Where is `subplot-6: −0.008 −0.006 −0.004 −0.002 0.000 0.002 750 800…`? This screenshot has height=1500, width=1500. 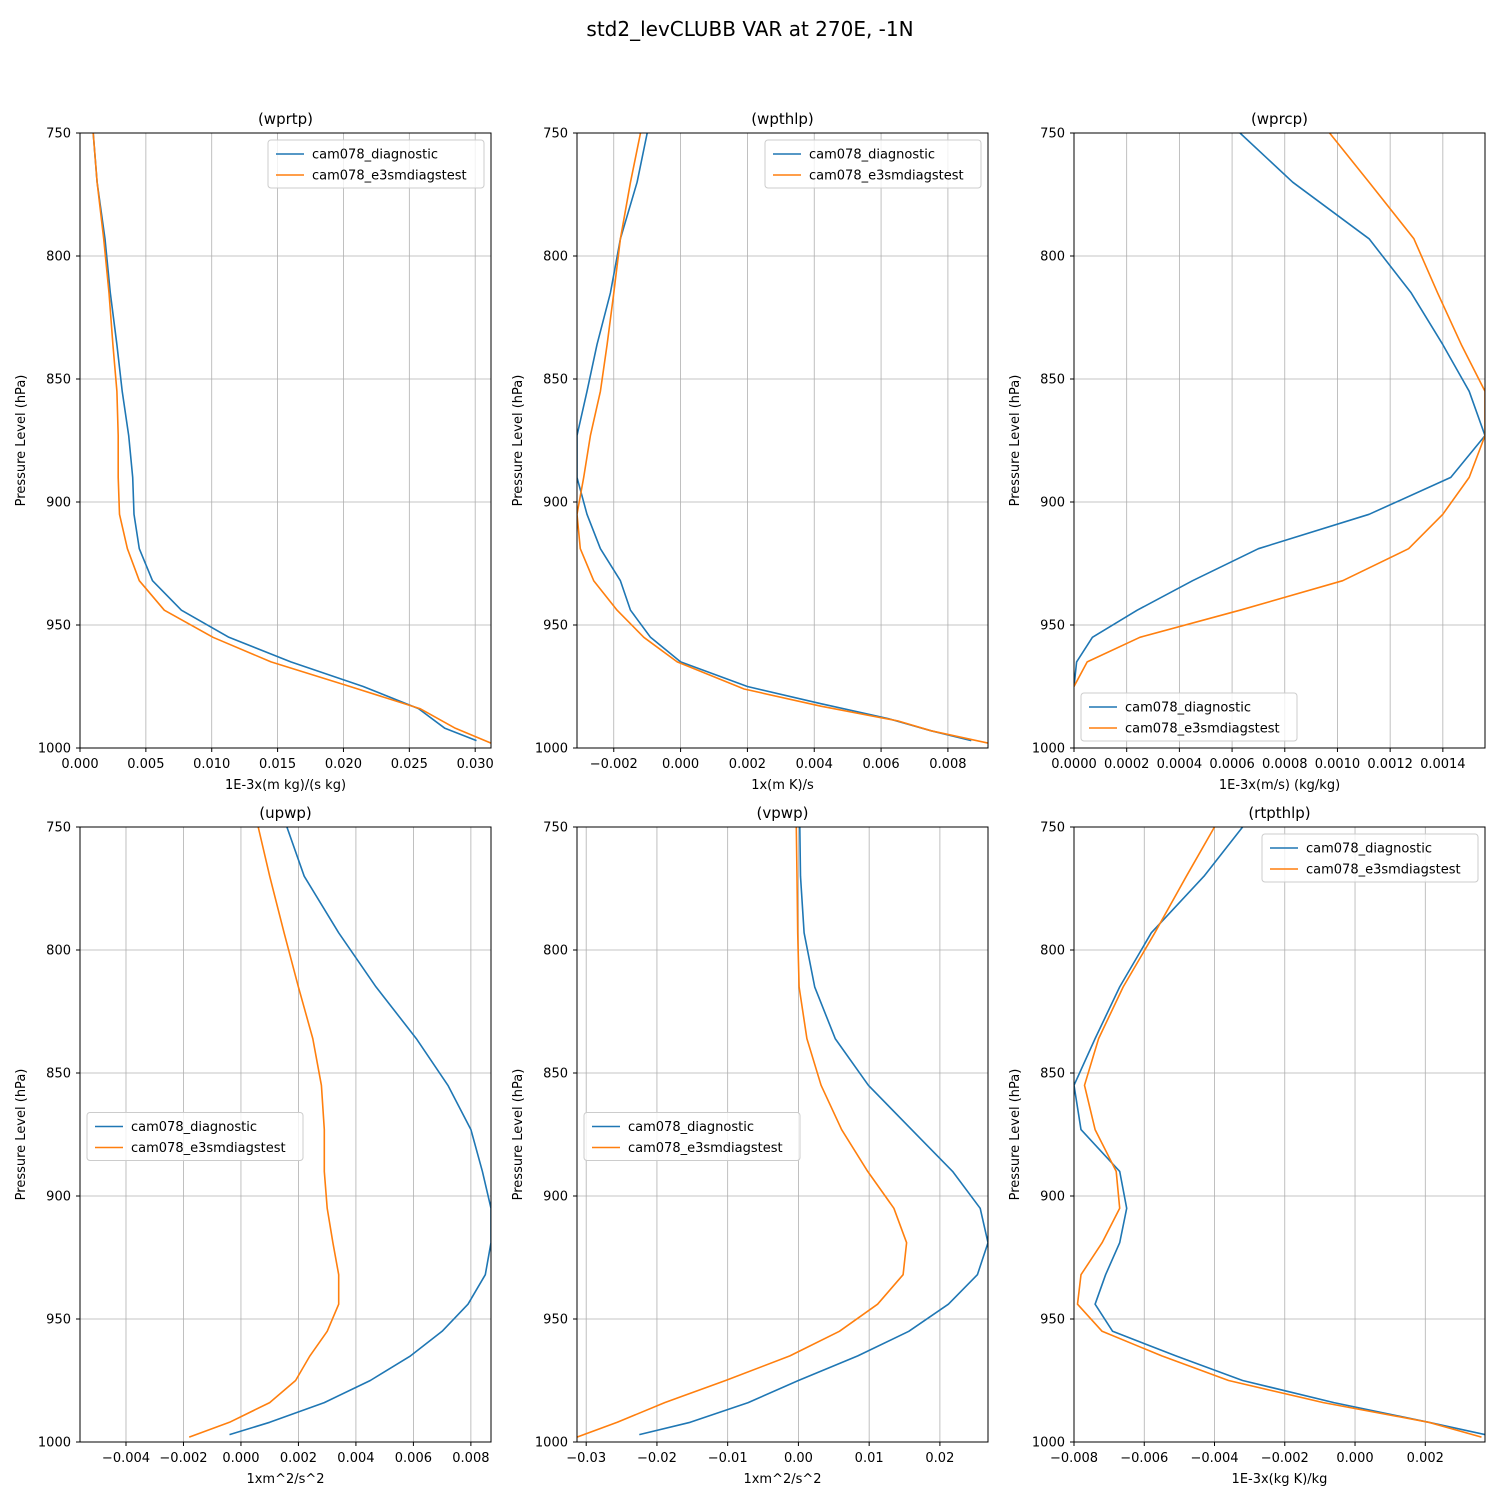 subplot-6: −0.008 −0.006 −0.004 −0.002 0.000 0.002 750 800… is located at coordinates (1247, 1145).